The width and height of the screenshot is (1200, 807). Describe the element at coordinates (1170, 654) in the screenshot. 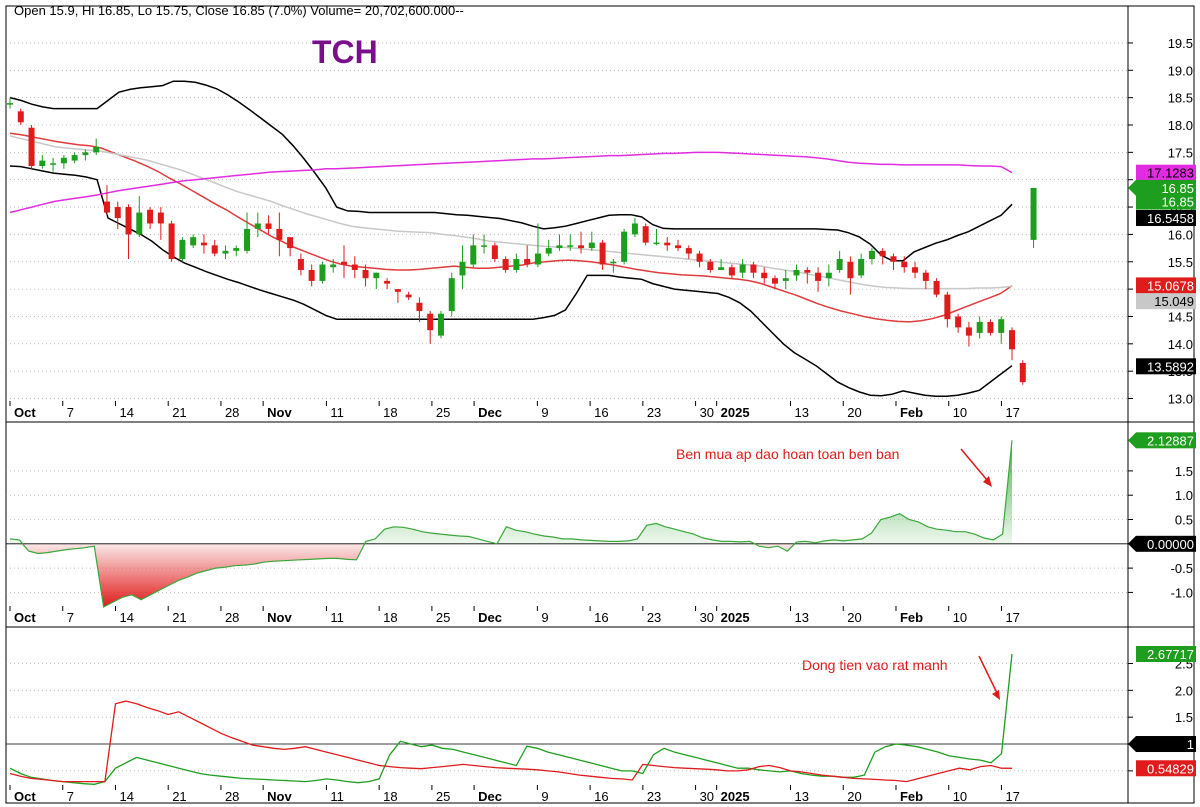

I see `money-flow-label: 2.67717` at that location.